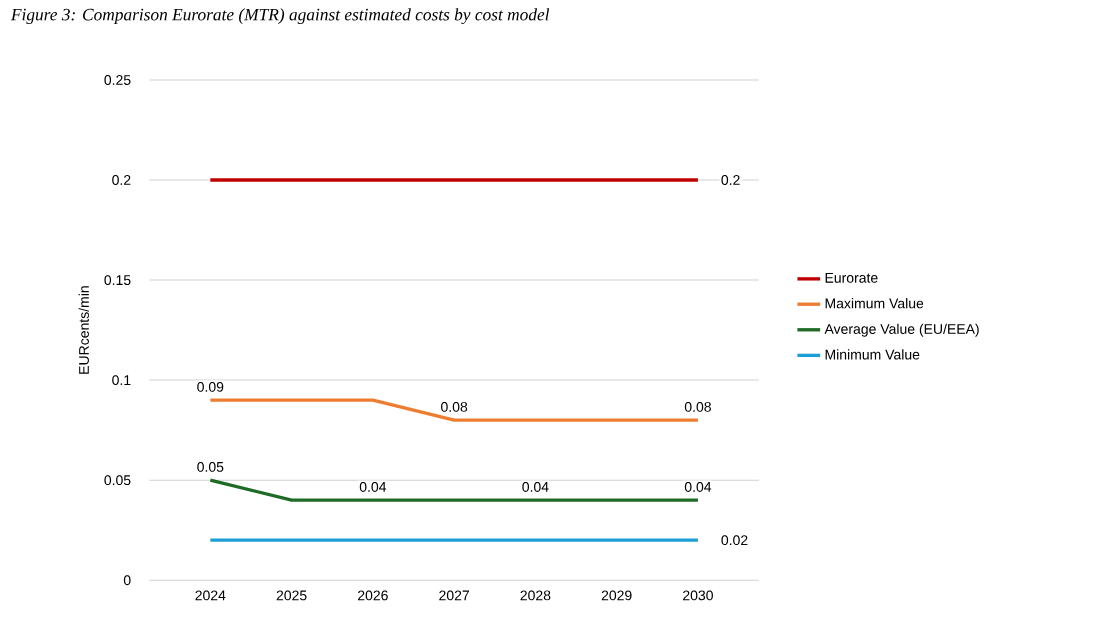 This screenshot has height=635, width=1115. What do you see at coordinates (117, 280) in the screenshot?
I see `y-tick-label: 0.15` at bounding box center [117, 280].